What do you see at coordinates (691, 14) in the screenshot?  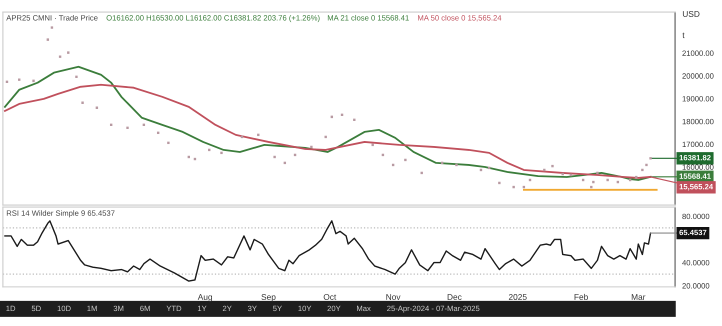 I see `text: USD` at bounding box center [691, 14].